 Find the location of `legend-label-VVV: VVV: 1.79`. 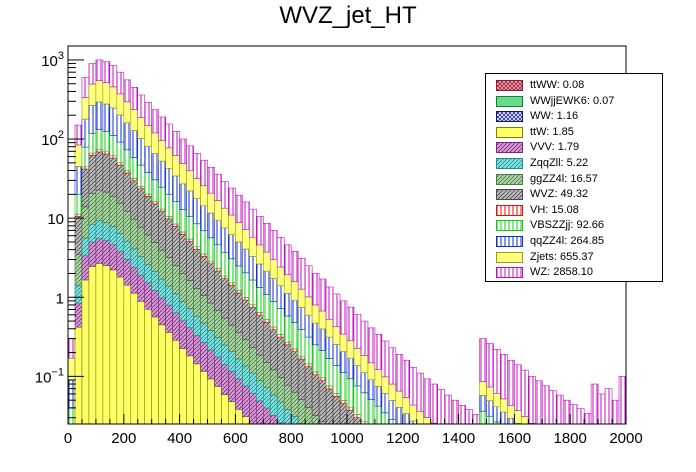

legend-label-VVV: VVV: 1.79 is located at coordinates (555, 147).